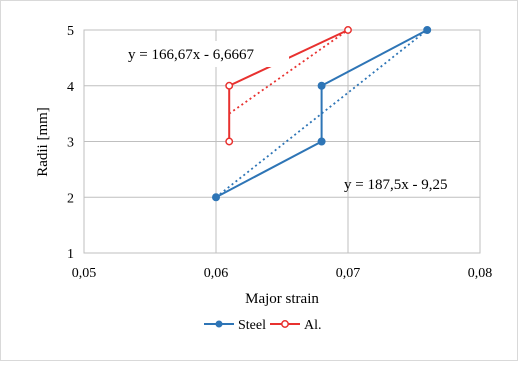 The image size is (518, 365). Describe the element at coordinates (43, 142) in the screenshot. I see `y-axis-label: Radii [mm]` at that location.